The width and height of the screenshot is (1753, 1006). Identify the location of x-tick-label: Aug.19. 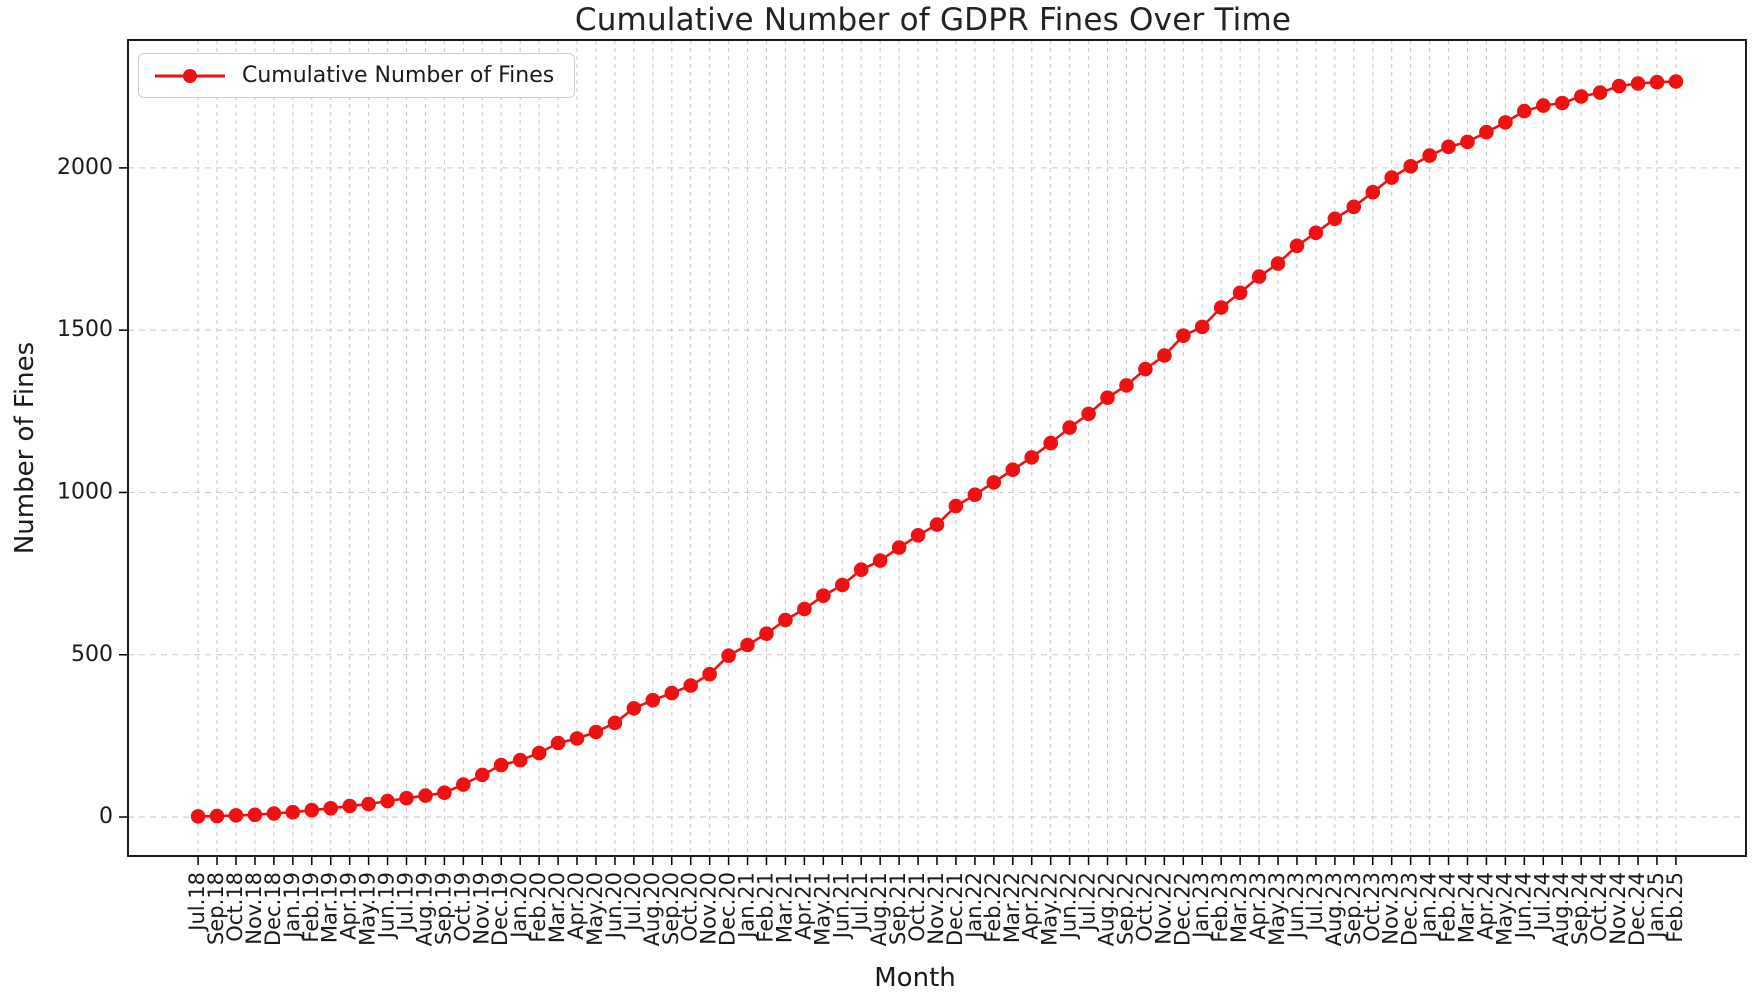
(424, 909).